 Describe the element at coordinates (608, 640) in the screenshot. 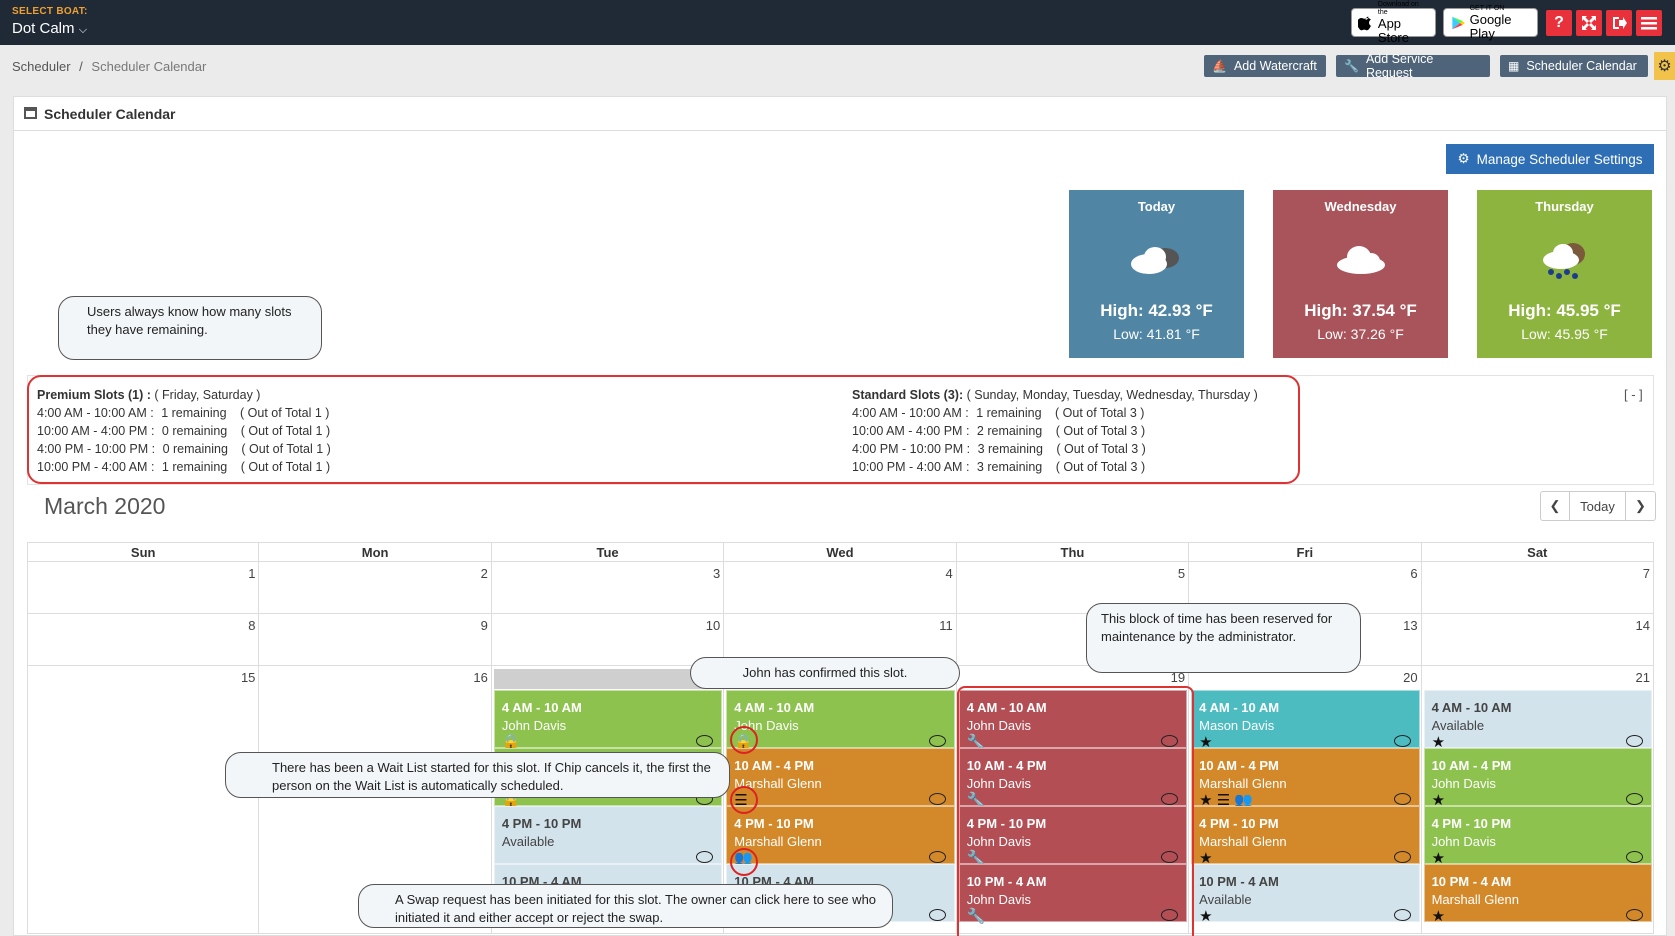

I see `day-cell: 10` at that location.